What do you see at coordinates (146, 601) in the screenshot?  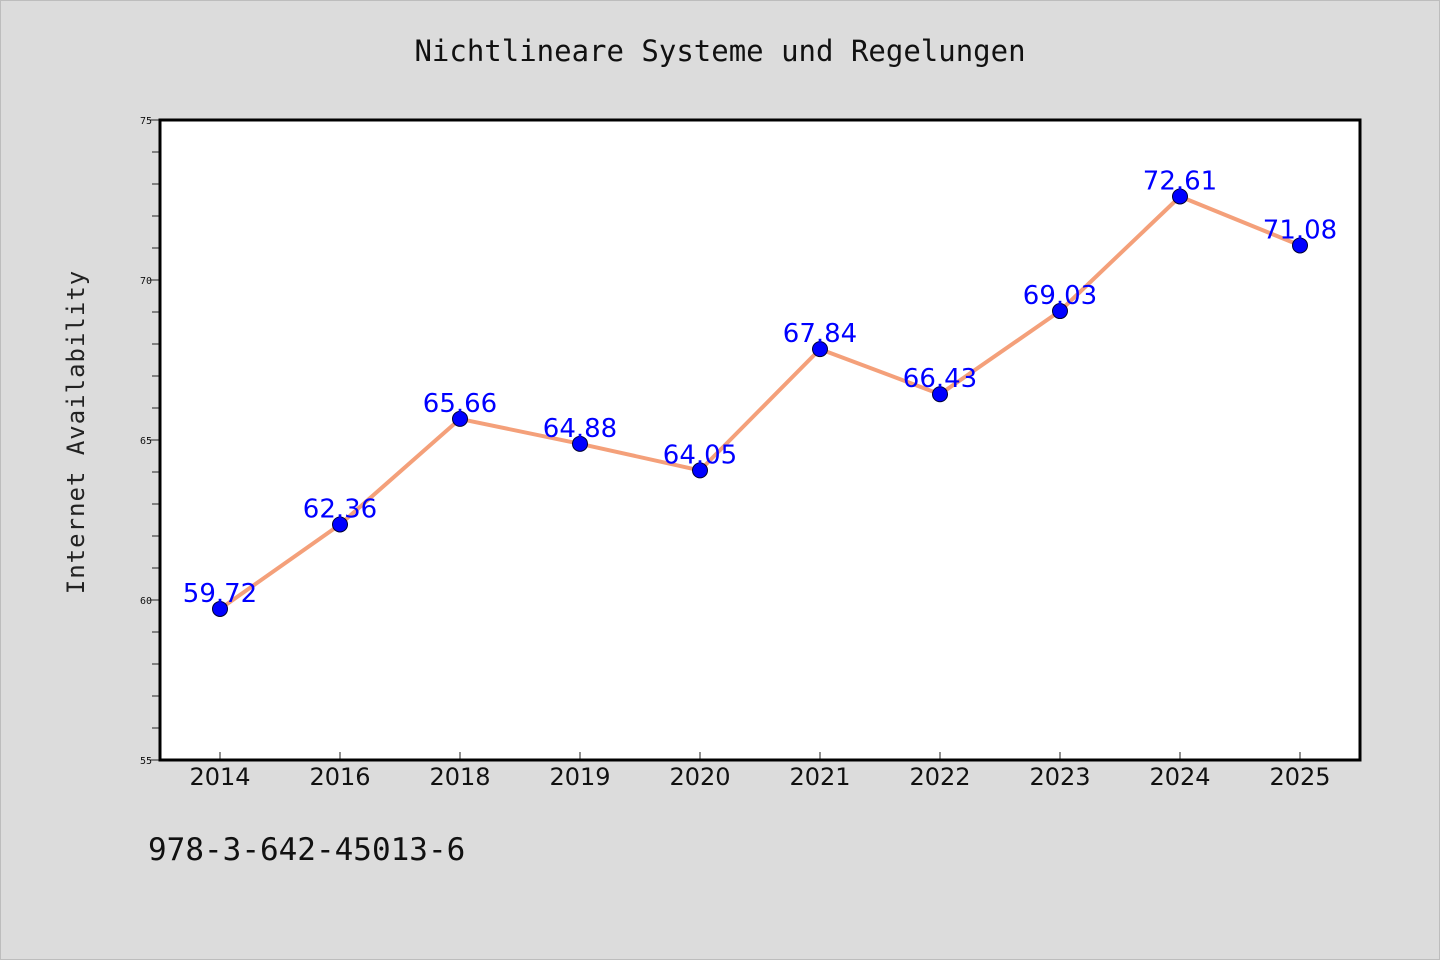 I see `y-tick-label: 60` at bounding box center [146, 601].